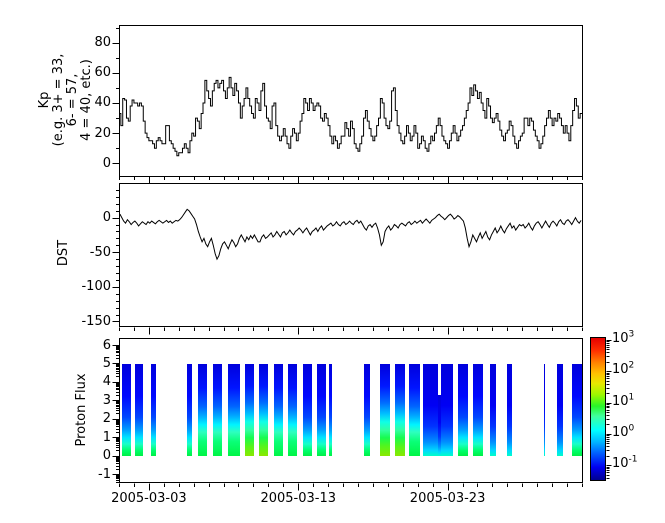 This screenshot has height=523, width=665. What do you see at coordinates (631, 334) in the screenshot?
I see `colorbar-tick-exponent: 3` at bounding box center [631, 334].